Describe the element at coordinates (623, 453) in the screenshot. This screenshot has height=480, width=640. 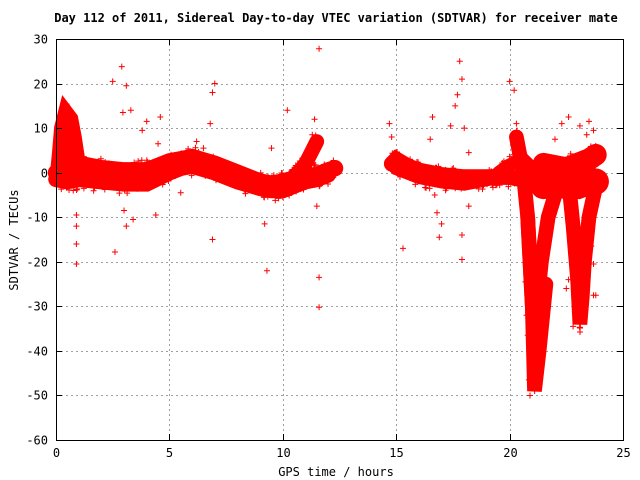
I see `x-tick-label: 25` at that location.